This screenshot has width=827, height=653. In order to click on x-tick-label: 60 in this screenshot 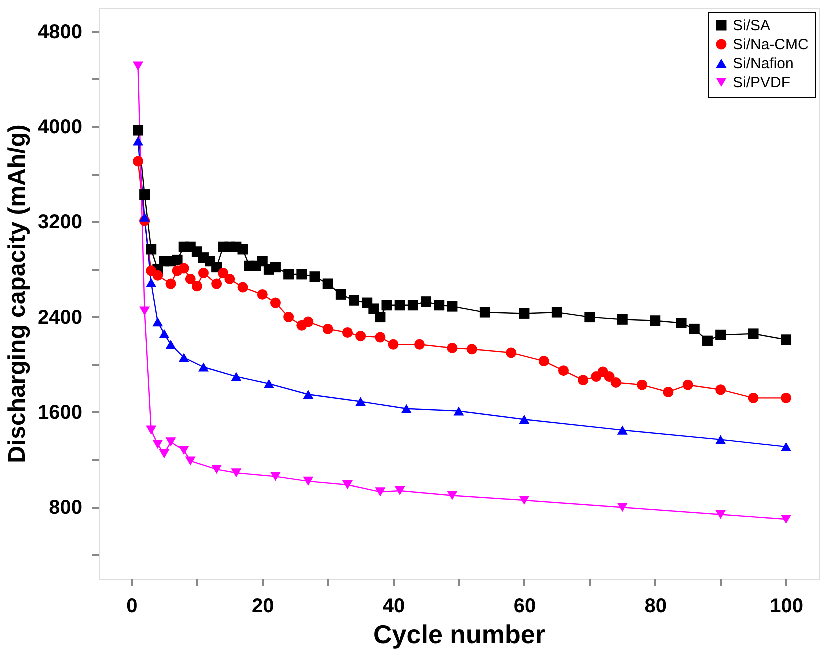, I will do `click(525, 607)`.